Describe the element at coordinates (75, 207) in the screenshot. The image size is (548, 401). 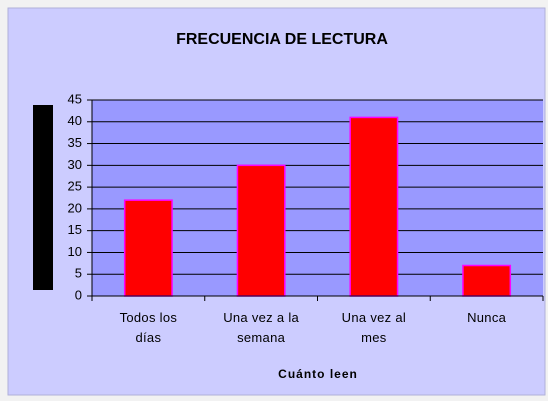
I see `y-tick-label: 20` at that location.